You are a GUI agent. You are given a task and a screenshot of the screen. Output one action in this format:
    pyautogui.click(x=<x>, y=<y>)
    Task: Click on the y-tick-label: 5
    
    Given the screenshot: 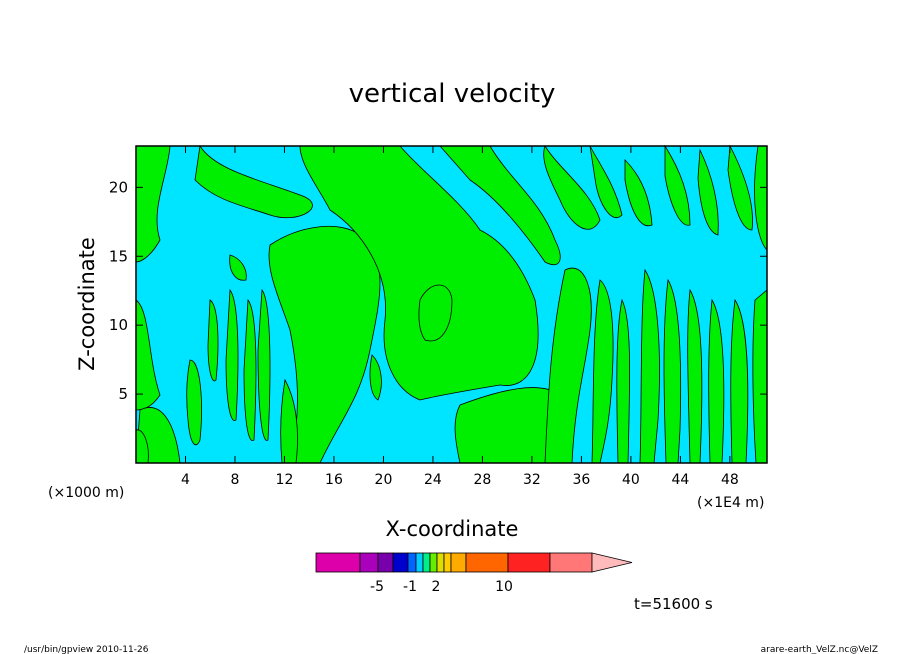 What is the action you would take?
    pyautogui.click(x=123, y=394)
    